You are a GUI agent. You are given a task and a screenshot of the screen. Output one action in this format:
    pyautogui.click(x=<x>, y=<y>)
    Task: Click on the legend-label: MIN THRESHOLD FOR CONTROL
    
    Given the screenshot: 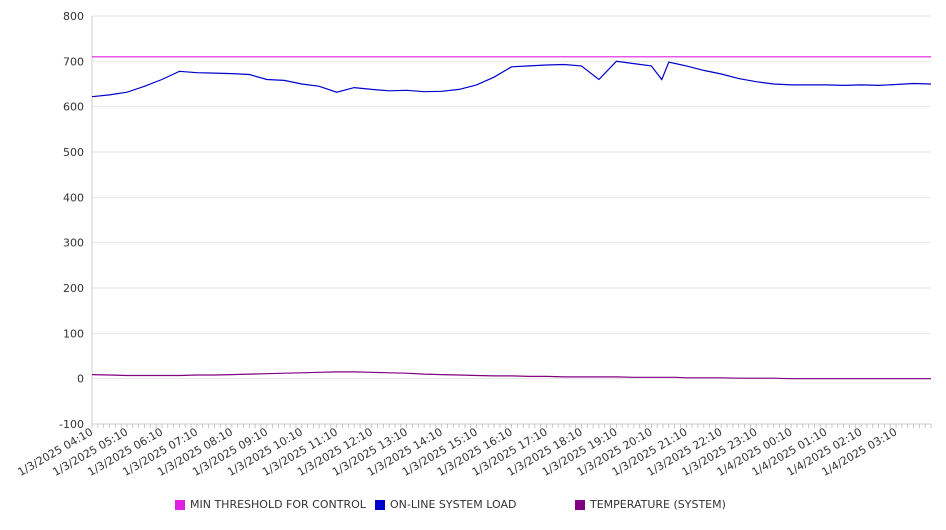 What is the action you would take?
    pyautogui.click(x=278, y=504)
    